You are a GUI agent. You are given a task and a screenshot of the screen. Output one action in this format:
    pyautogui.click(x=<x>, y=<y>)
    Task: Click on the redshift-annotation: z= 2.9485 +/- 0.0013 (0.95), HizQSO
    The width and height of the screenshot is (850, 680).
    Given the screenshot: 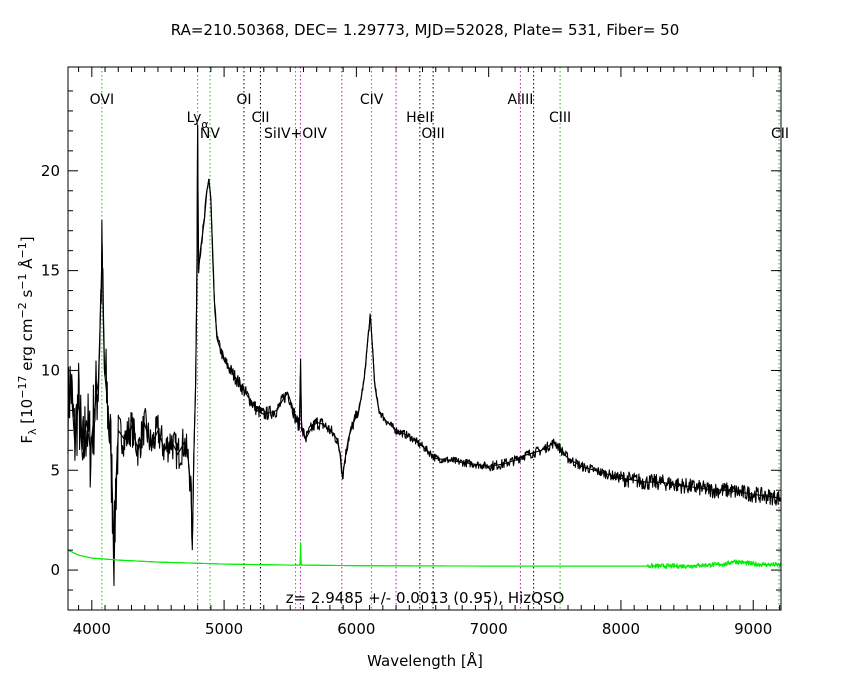 What is the action you would take?
    pyautogui.click(x=425, y=598)
    